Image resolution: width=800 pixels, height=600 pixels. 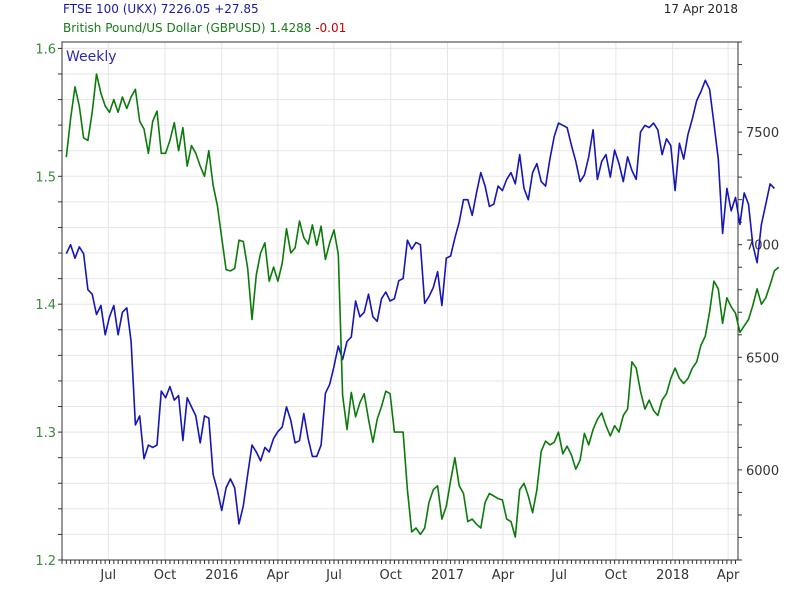 What do you see at coordinates (91, 57) in the screenshot?
I see `weekly-annotation: Weekly` at bounding box center [91, 57].